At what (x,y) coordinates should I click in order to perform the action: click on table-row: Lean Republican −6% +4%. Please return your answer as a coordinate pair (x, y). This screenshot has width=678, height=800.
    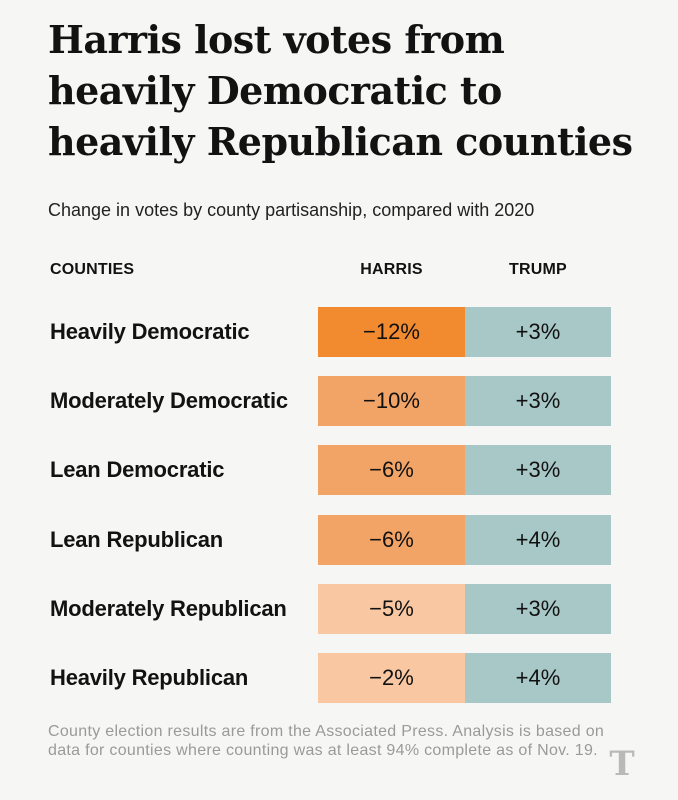
    Looking at the image, I should click on (339, 540).